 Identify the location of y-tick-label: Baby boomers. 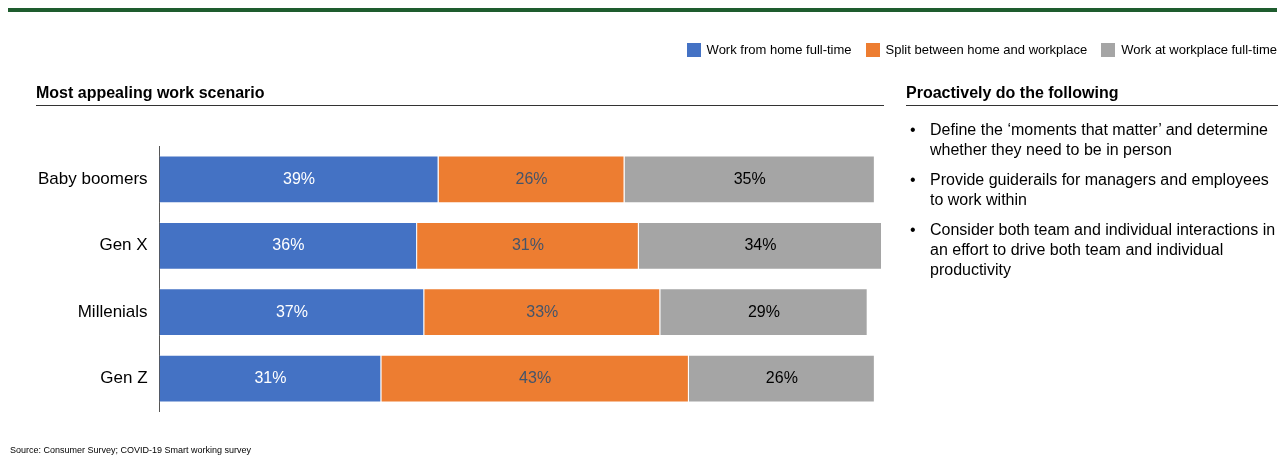
(92, 179).